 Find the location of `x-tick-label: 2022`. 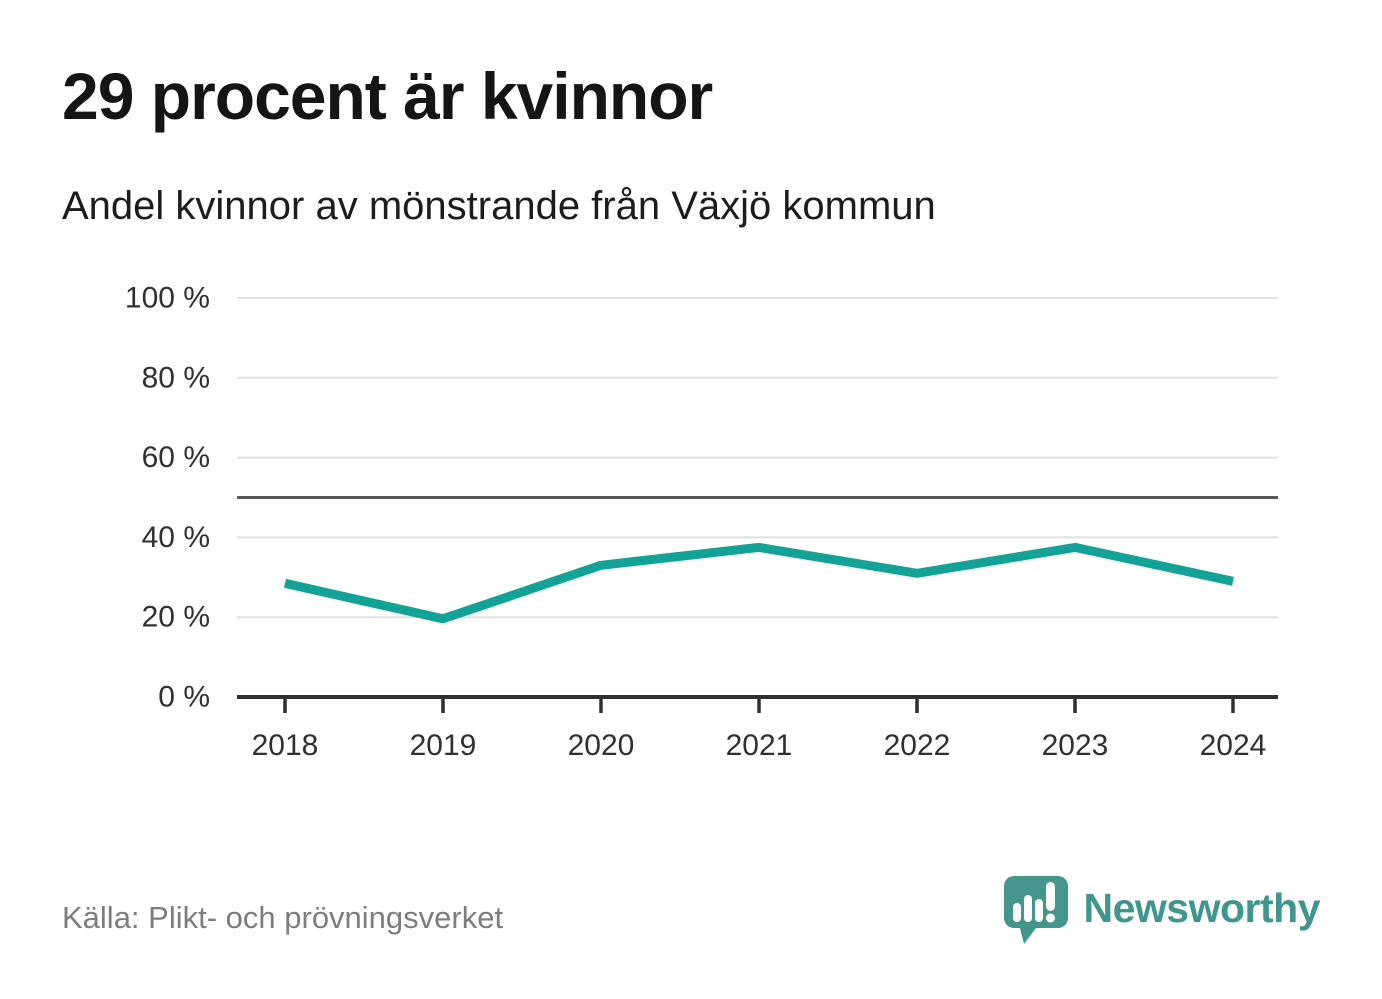

x-tick-label: 2022 is located at coordinates (917, 745).